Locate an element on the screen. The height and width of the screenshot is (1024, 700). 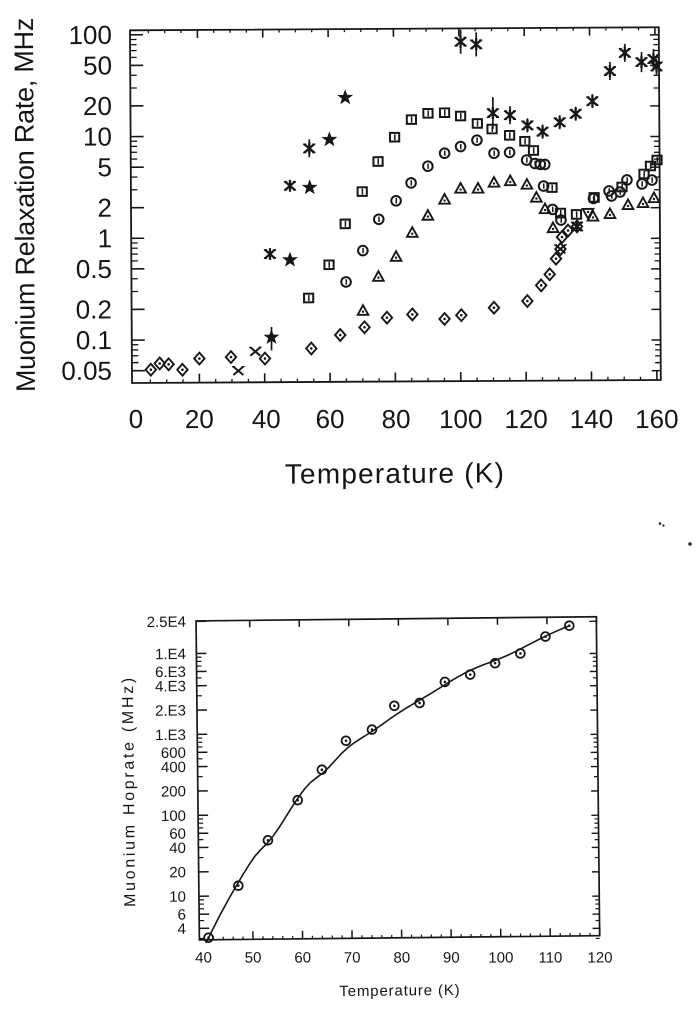
svg-text: 6.E3 is located at coordinates (170, 672).